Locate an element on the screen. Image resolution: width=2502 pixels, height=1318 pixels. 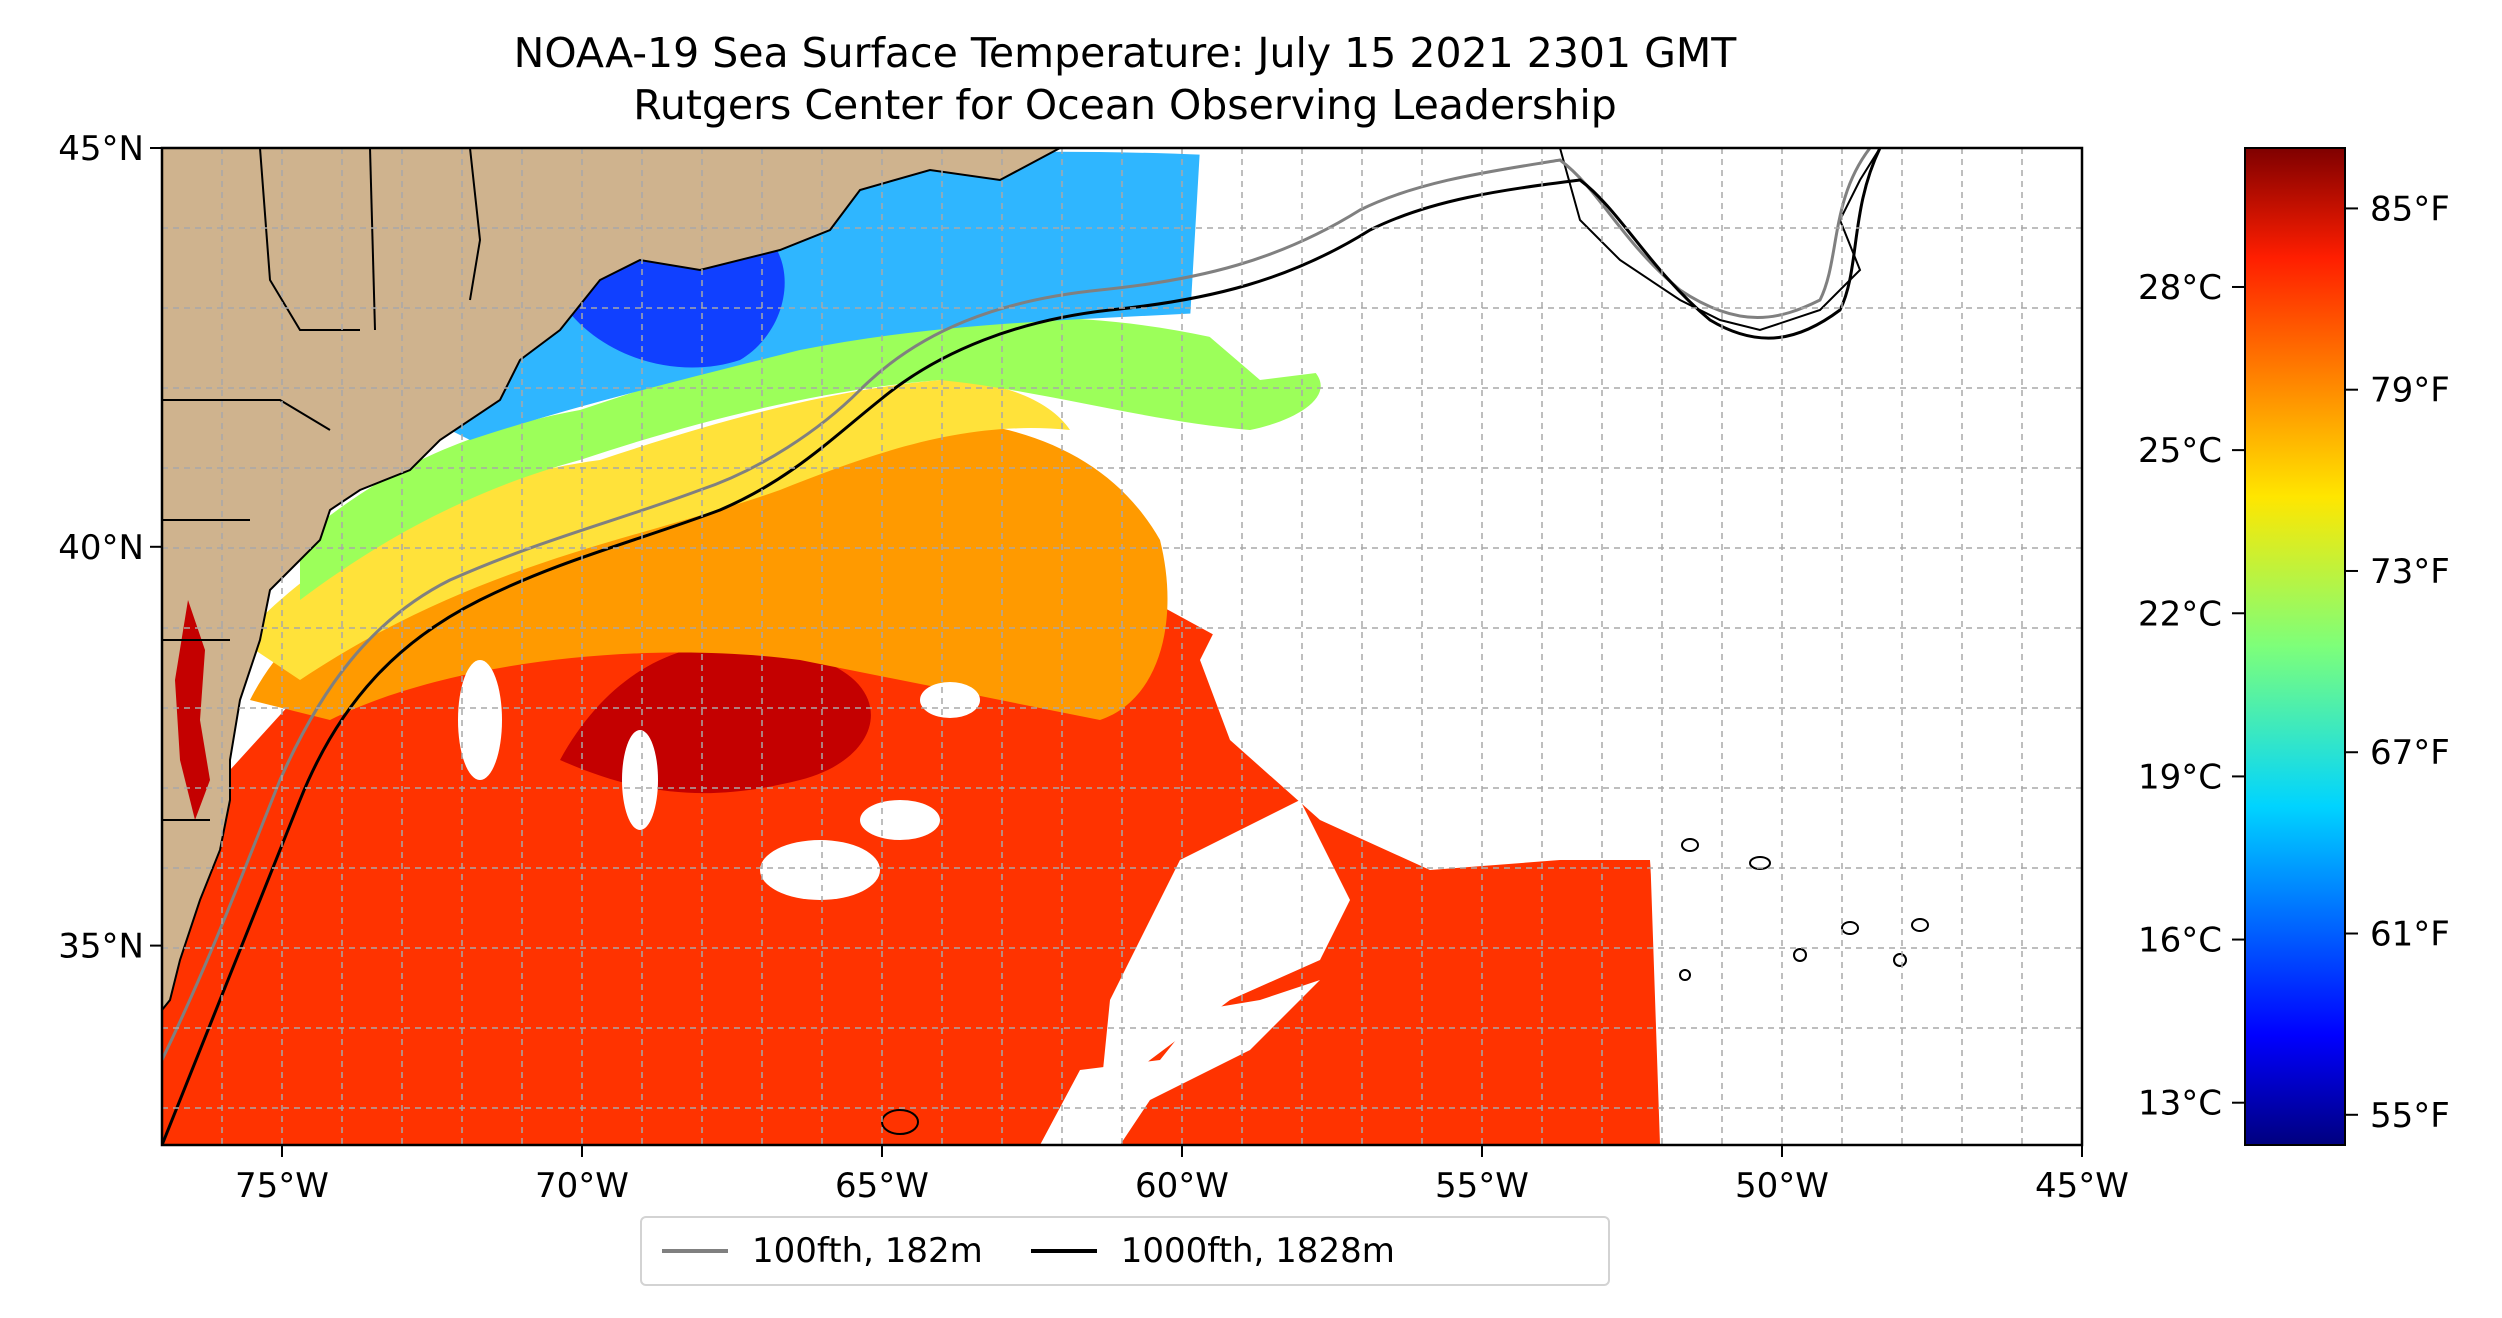
legend-item-1000fth: 1000fth, 1828m is located at coordinates (1212, 1251).